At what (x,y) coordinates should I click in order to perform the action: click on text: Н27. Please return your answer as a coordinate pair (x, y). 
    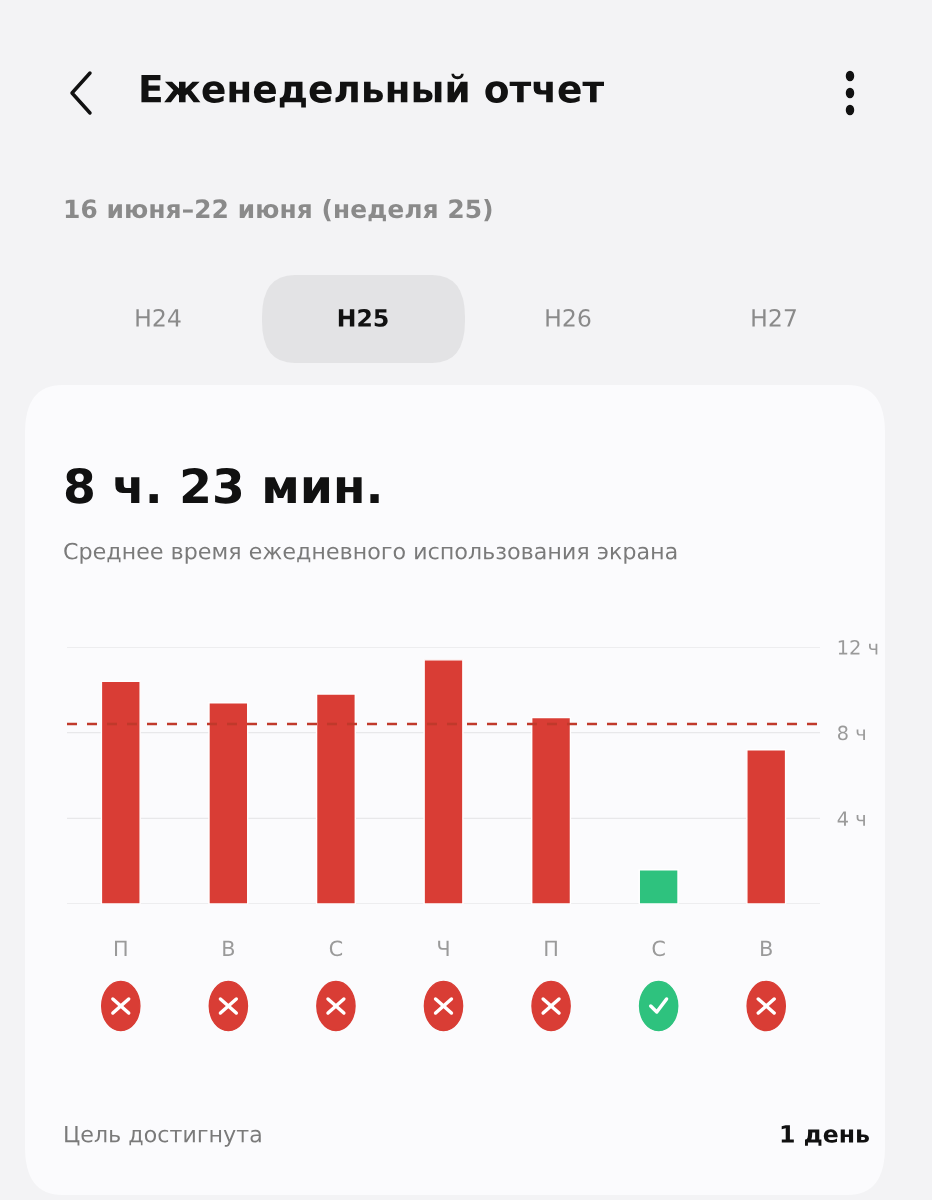
    Looking at the image, I should click on (774, 317).